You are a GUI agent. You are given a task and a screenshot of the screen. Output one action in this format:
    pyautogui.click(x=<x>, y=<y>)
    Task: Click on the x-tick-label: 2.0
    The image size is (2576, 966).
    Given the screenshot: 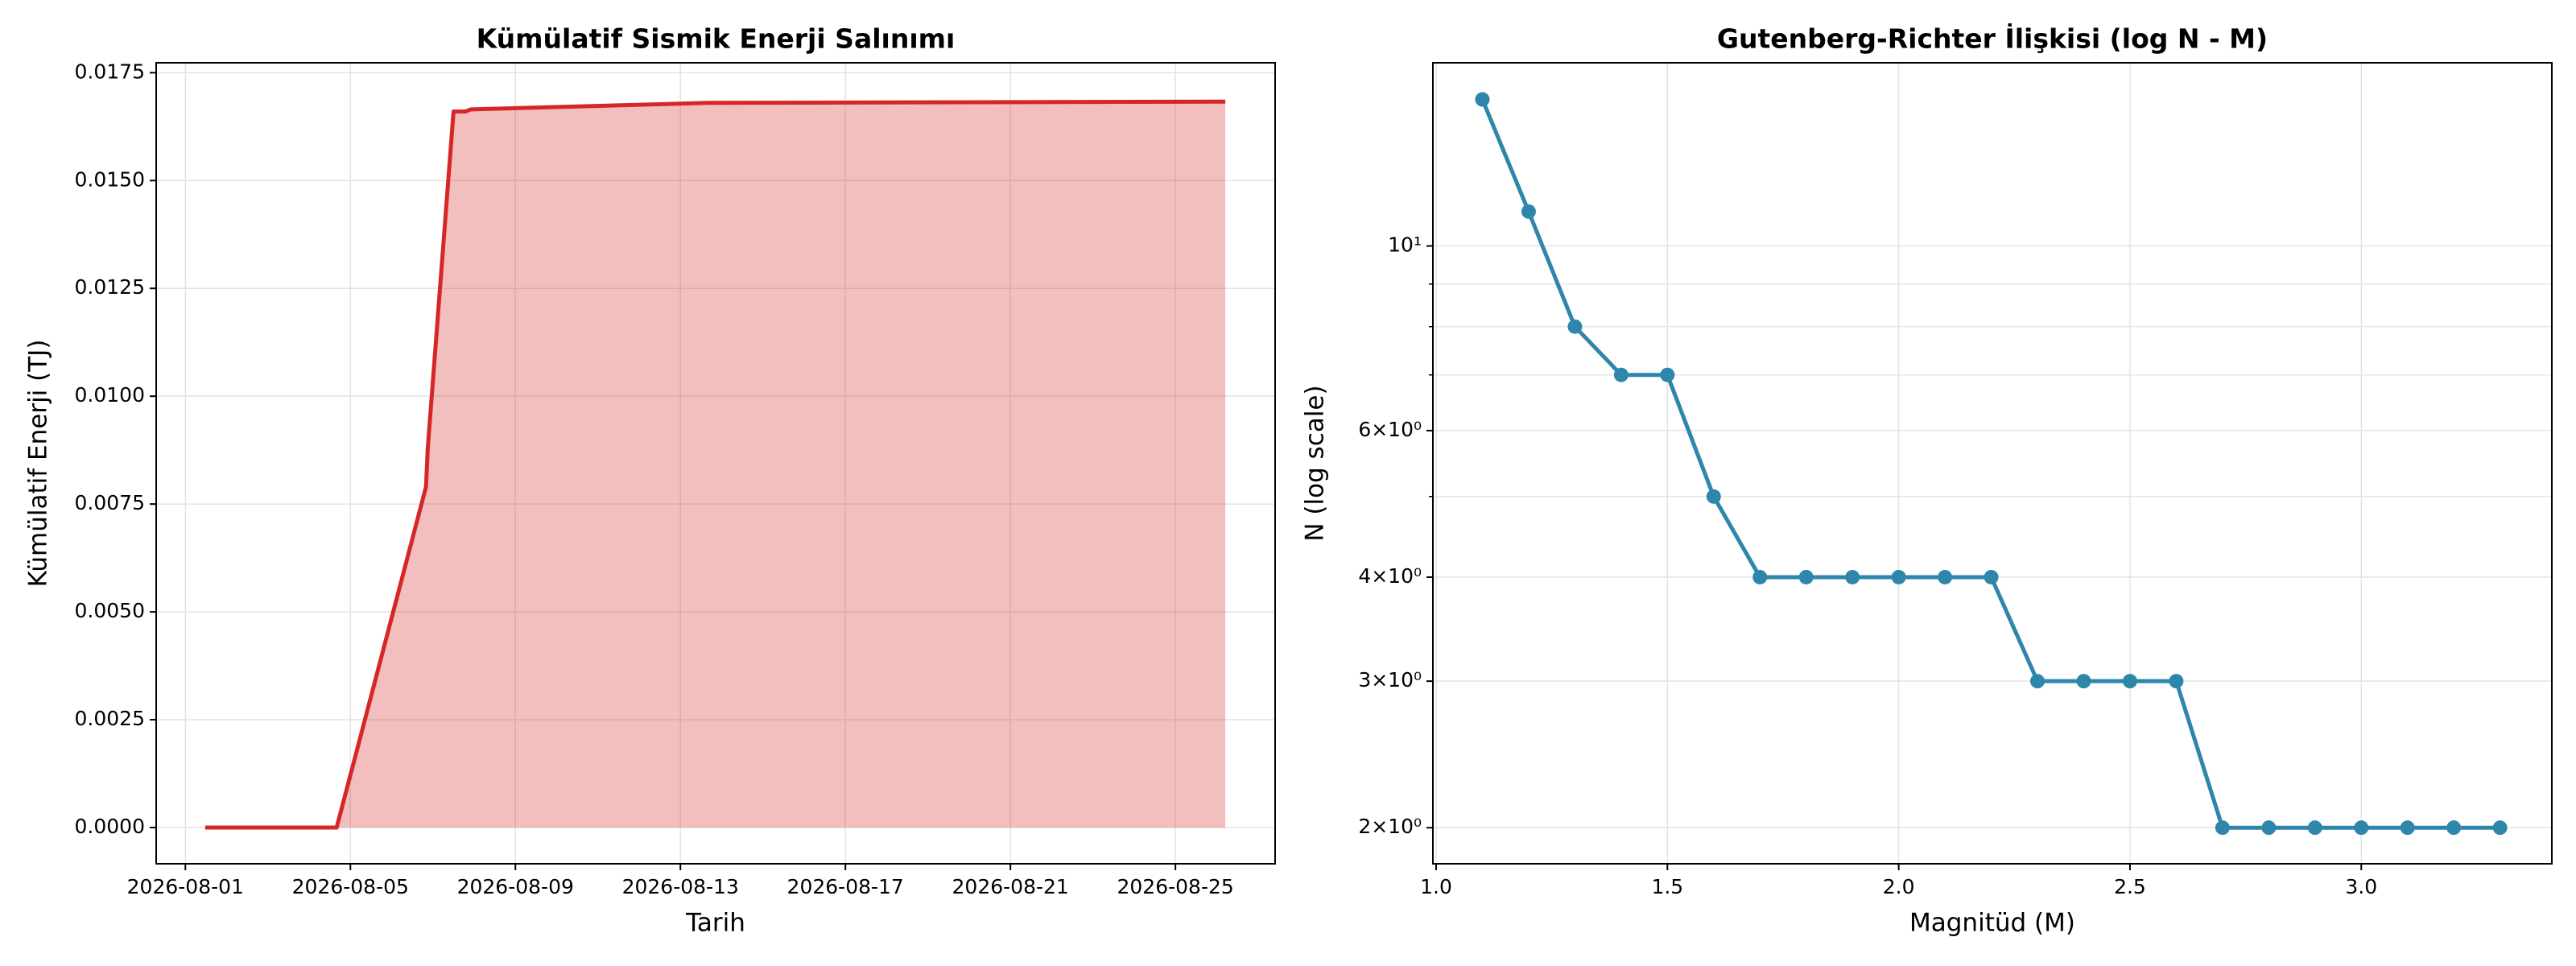 What is the action you would take?
    pyautogui.click(x=1899, y=886)
    